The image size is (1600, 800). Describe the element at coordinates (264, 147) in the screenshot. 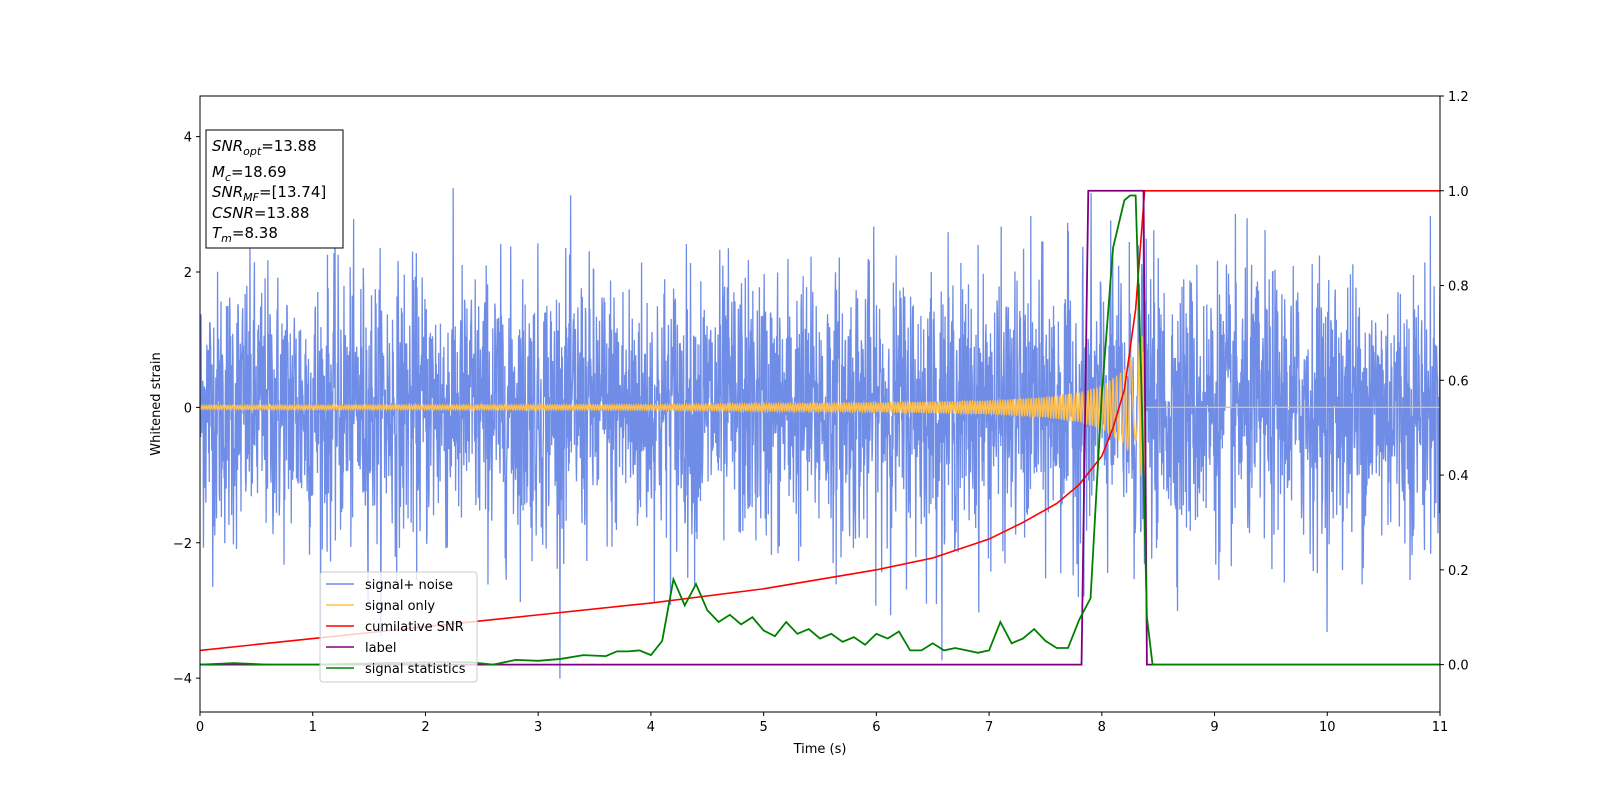

I see `info-snr-opt: SNRopt=13.88` at that location.